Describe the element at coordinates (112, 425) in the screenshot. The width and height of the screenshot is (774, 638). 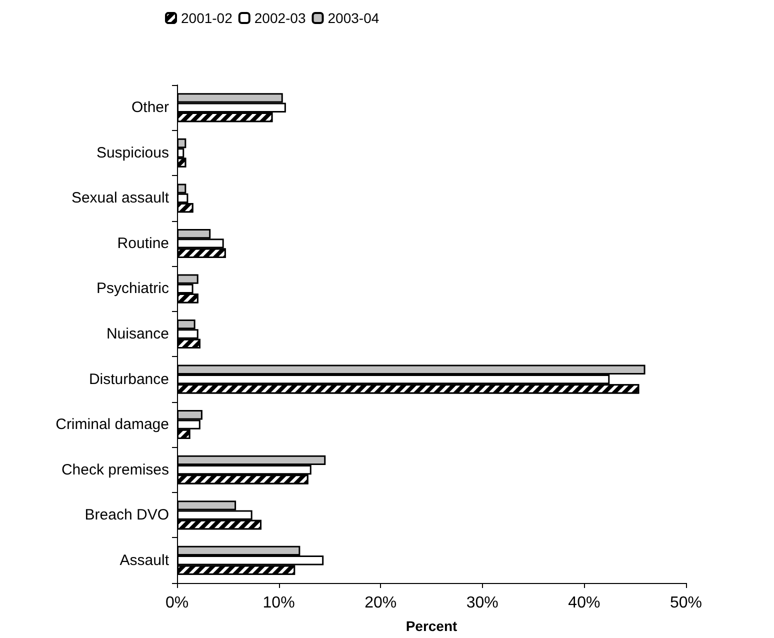
I see `y-tick-label: Criminal damage` at that location.